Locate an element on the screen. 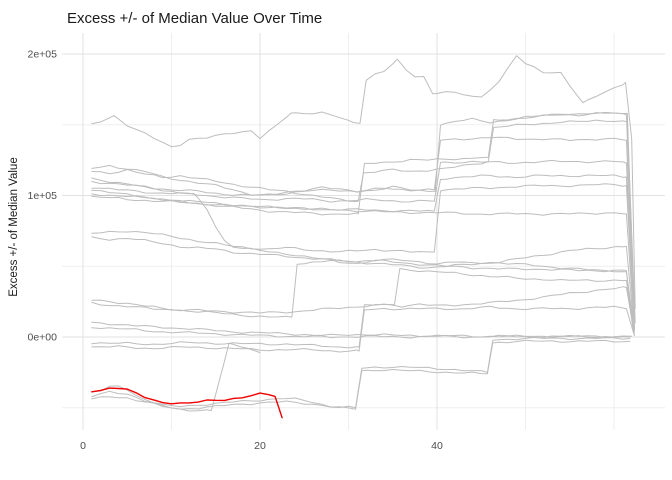 Image resolution: width=672 pixels, height=480 pixels. highlight-series-line is located at coordinates (187, 403).